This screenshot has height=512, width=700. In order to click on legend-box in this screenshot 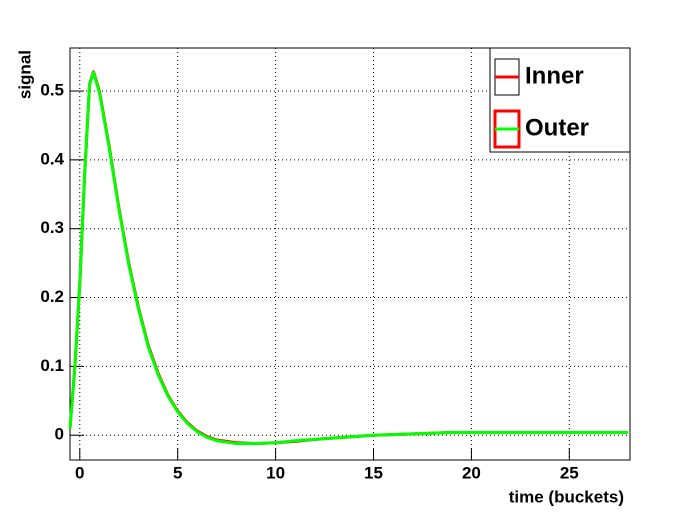, I will do `click(560, 100)`.